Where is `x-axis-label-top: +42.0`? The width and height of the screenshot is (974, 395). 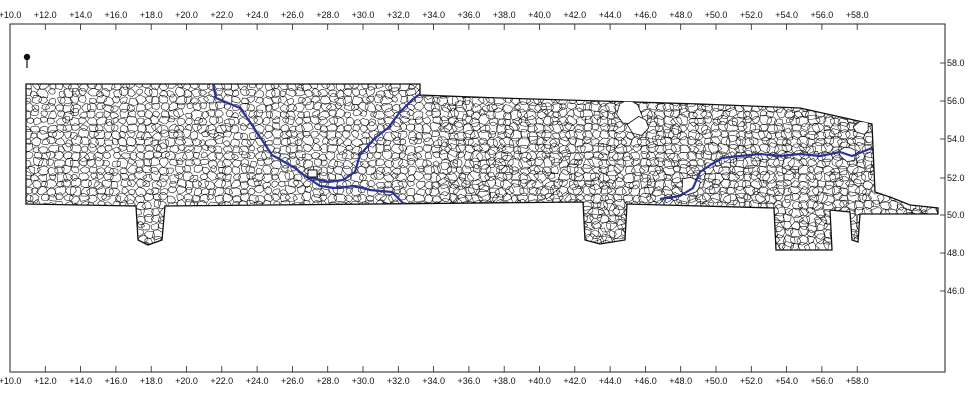 x-axis-label-top: +42.0 is located at coordinates (574, 15).